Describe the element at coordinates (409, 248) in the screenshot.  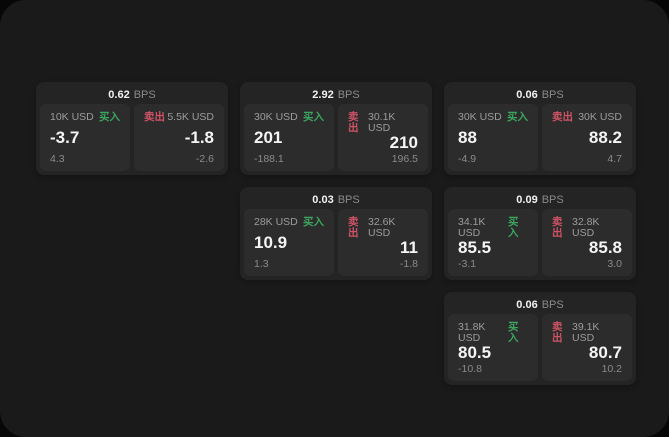
I see `sell-price: 11` at that location.